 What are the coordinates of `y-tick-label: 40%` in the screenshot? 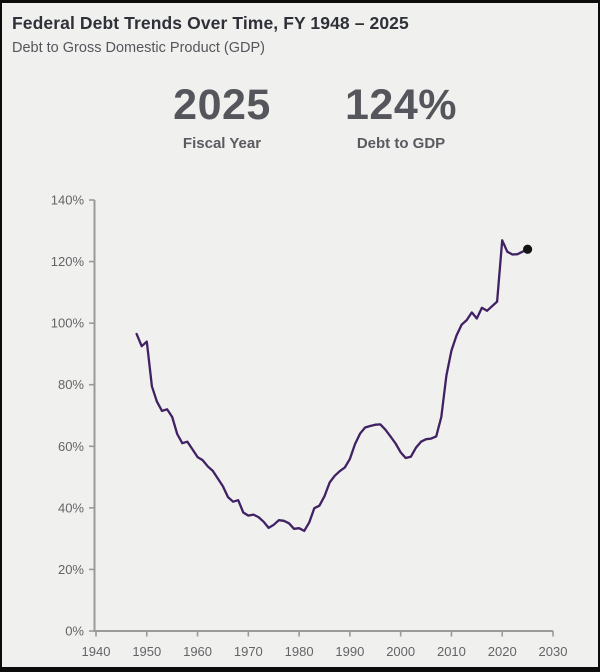 It's located at (71, 507).